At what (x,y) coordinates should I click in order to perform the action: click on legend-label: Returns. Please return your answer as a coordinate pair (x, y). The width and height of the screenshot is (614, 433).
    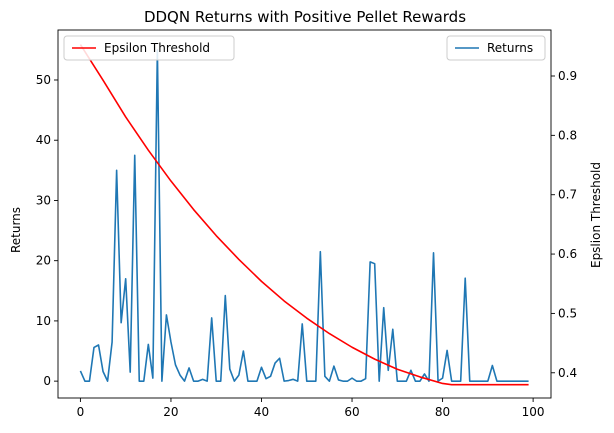
    Looking at the image, I should click on (510, 48).